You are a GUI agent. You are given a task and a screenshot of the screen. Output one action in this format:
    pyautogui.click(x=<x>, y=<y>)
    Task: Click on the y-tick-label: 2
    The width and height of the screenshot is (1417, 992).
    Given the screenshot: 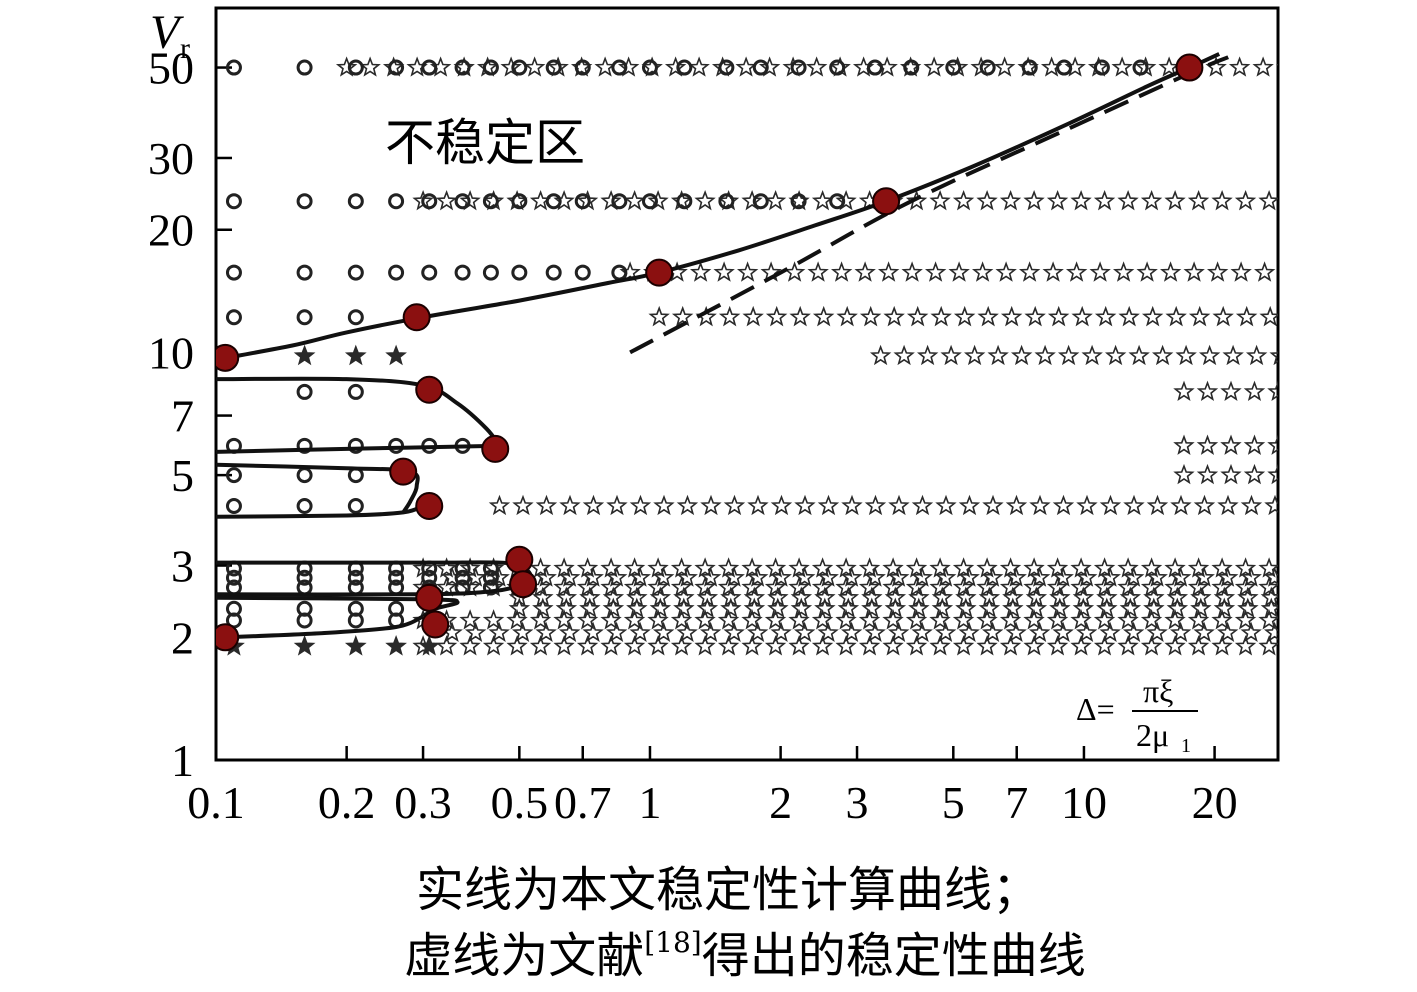 What is the action you would take?
    pyautogui.click(x=182, y=637)
    